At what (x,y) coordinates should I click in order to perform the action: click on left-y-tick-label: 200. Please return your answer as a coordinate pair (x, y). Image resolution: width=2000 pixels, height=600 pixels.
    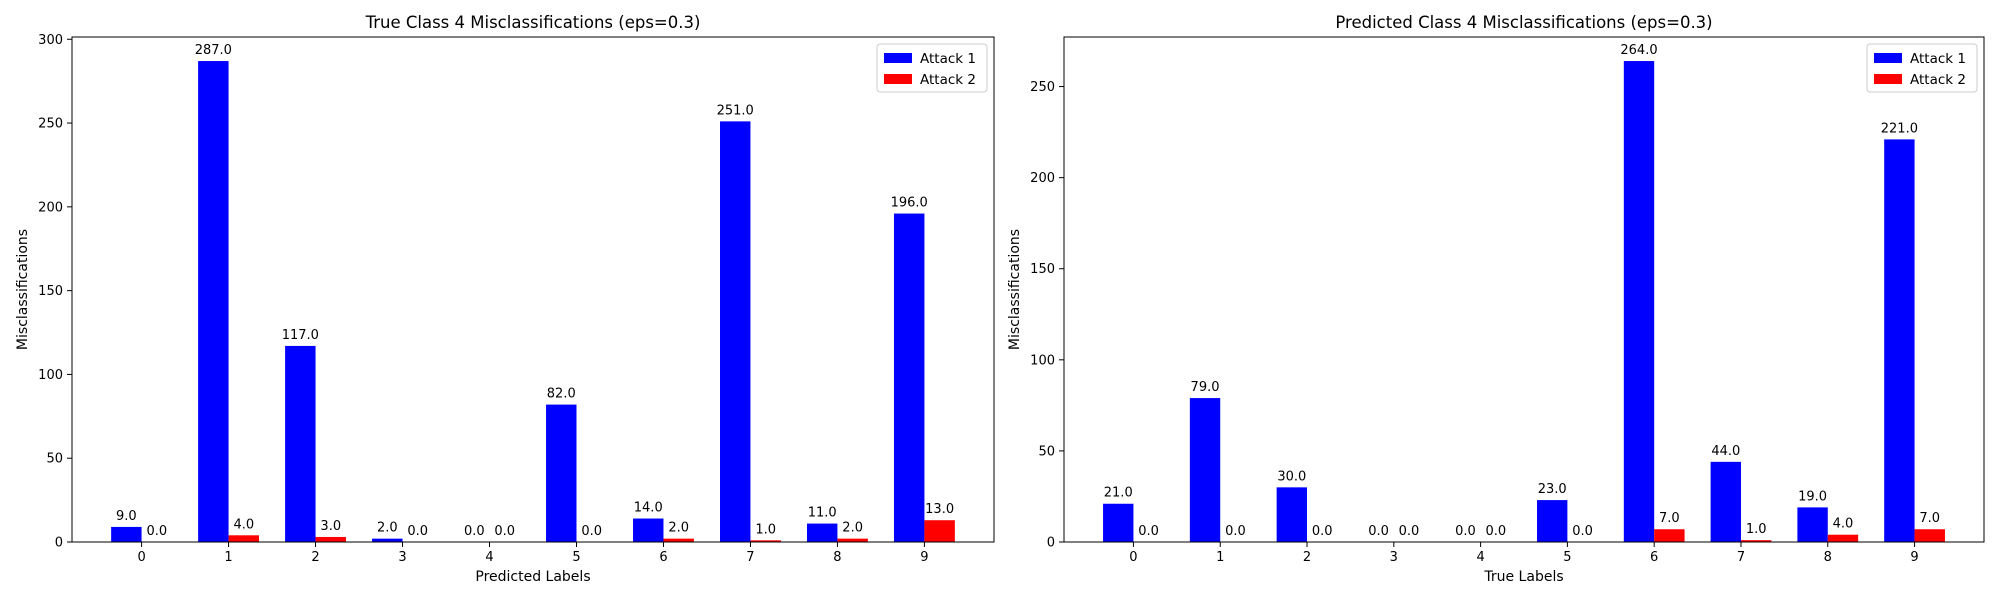
    Looking at the image, I should click on (50, 207).